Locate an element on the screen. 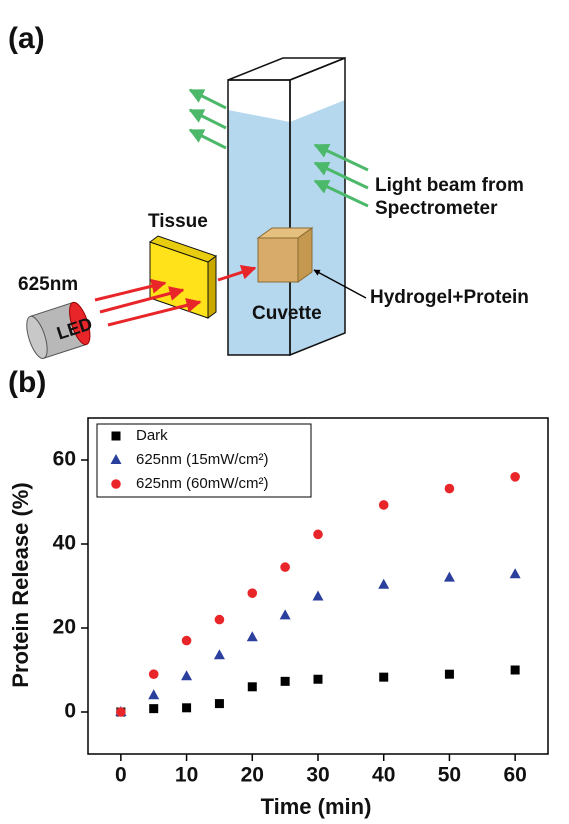  legend-box is located at coordinates (204, 460).